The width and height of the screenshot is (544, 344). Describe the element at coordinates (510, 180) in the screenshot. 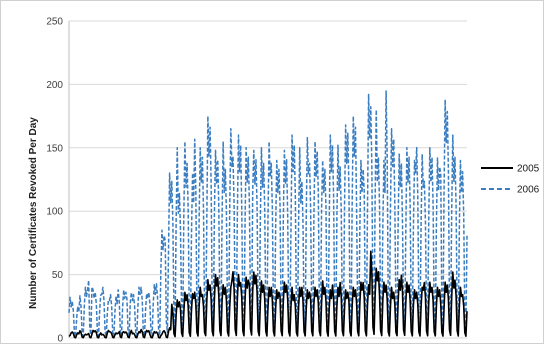

I see `legend: 2005 2006` at that location.